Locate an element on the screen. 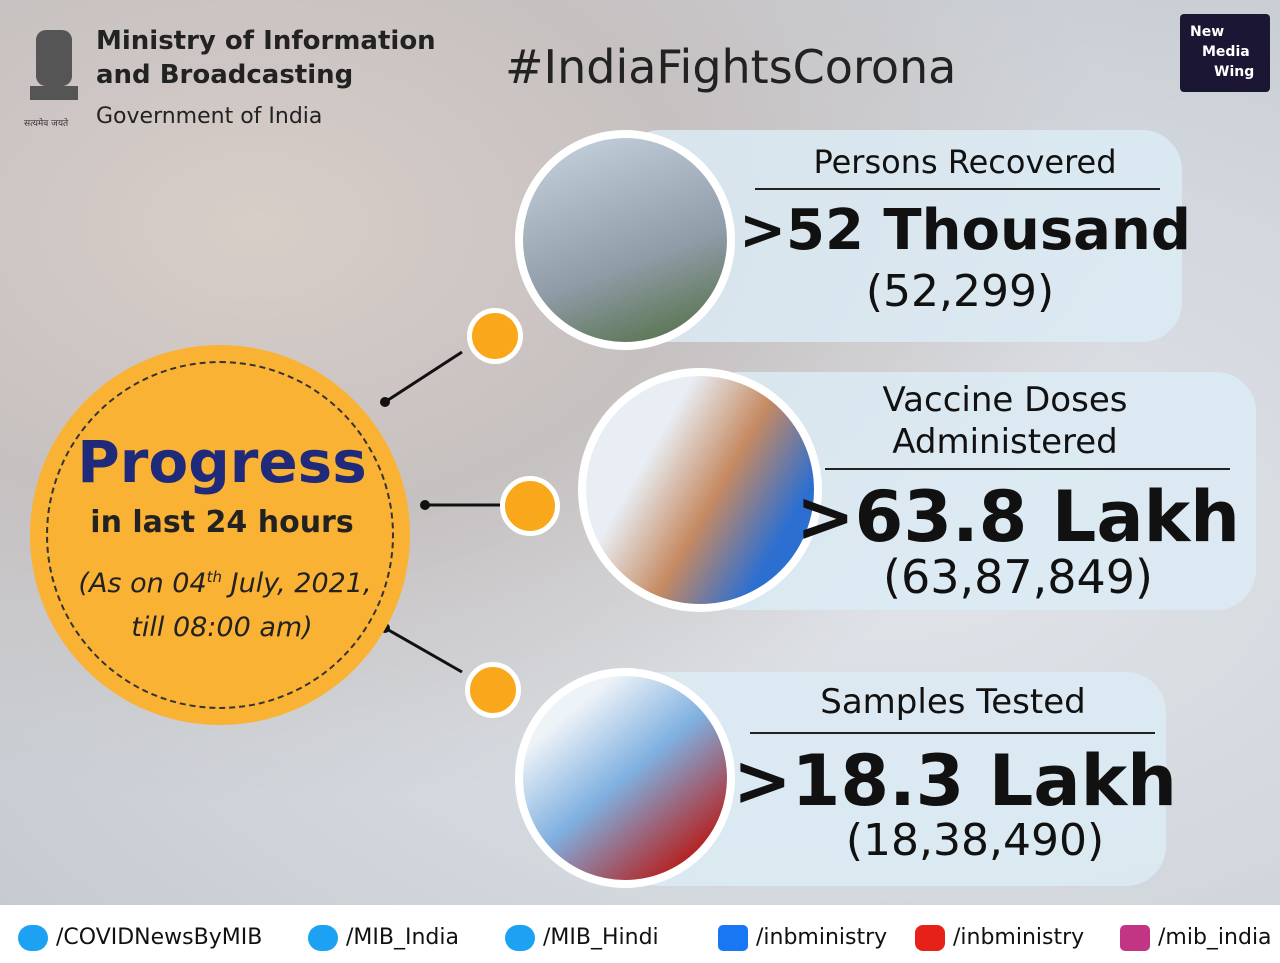 Image resolution: width=1280 pixels, height=963 pixels. stat-exact: (63,87,849) is located at coordinates (1018, 577).